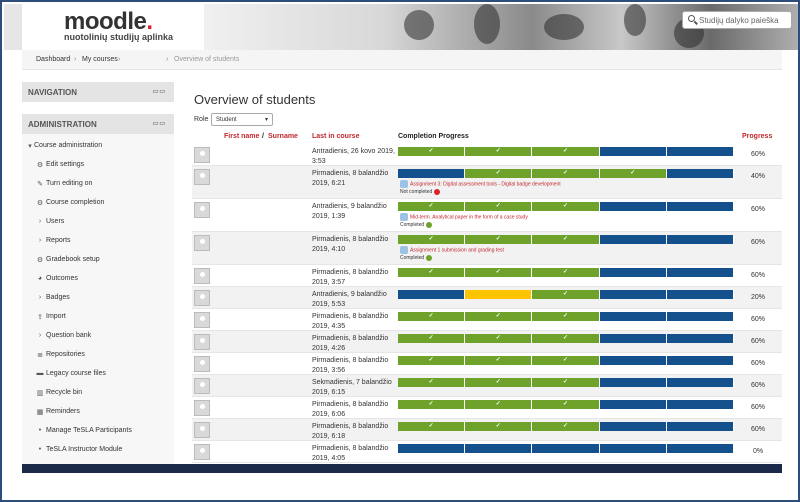 This screenshot has height=502, width=800. Describe the element at coordinates (98, 222) in the screenshot. I see `admin-item-users: › Users` at that location.